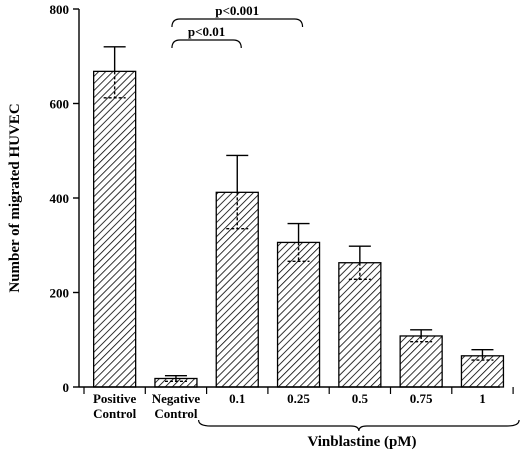 Image resolution: width=520 pixels, height=454 pixels. I want to click on significance-label: p<0.001, so click(237, 10).